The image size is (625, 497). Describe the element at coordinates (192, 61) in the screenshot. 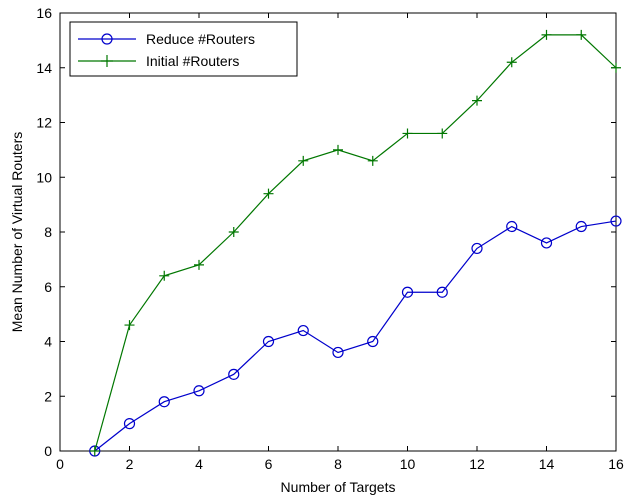

I see `legend-label-initial: Initial #Routers` at that location.